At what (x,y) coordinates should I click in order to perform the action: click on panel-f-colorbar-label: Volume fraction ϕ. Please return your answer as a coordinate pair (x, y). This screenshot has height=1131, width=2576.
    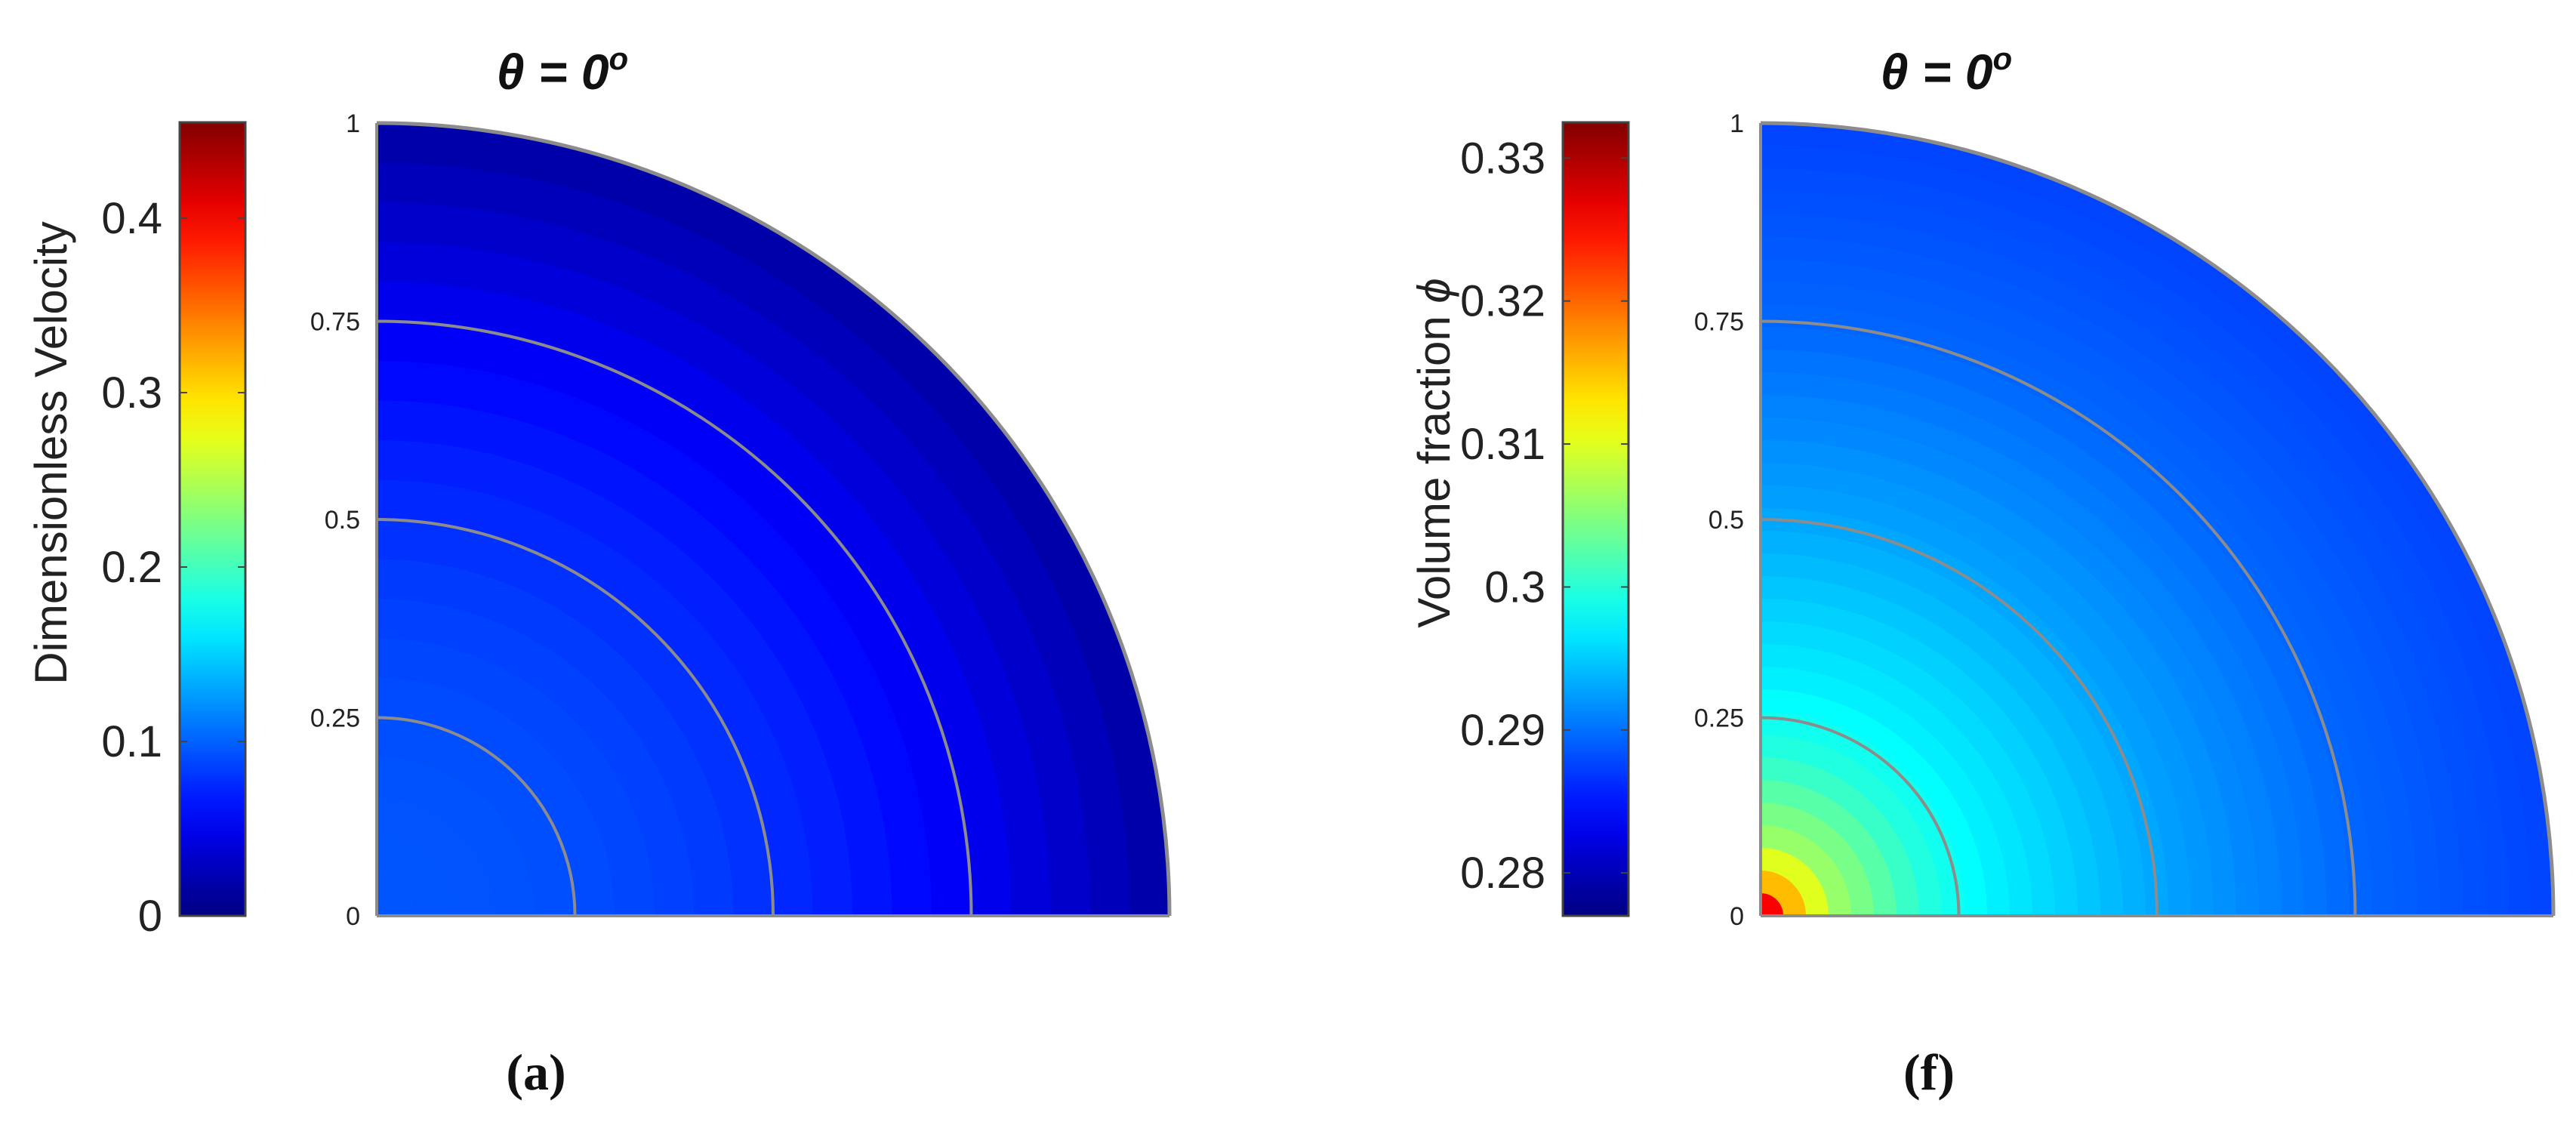
    Looking at the image, I should click on (1434, 453).